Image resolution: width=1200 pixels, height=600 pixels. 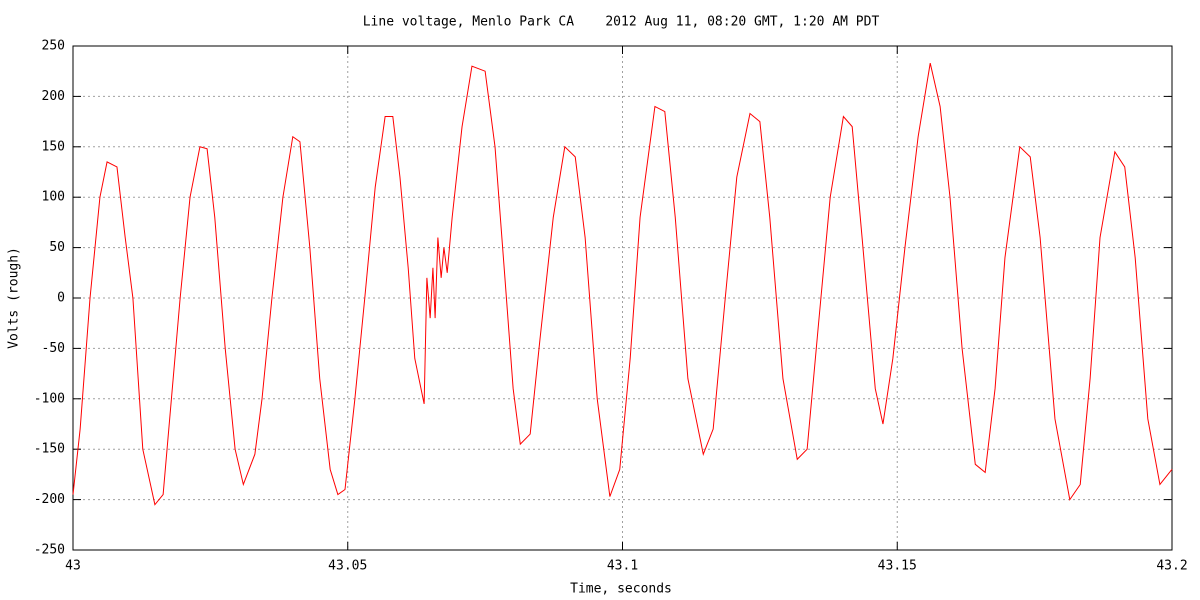 I want to click on x-tick-label: 43.05, so click(x=347, y=566).